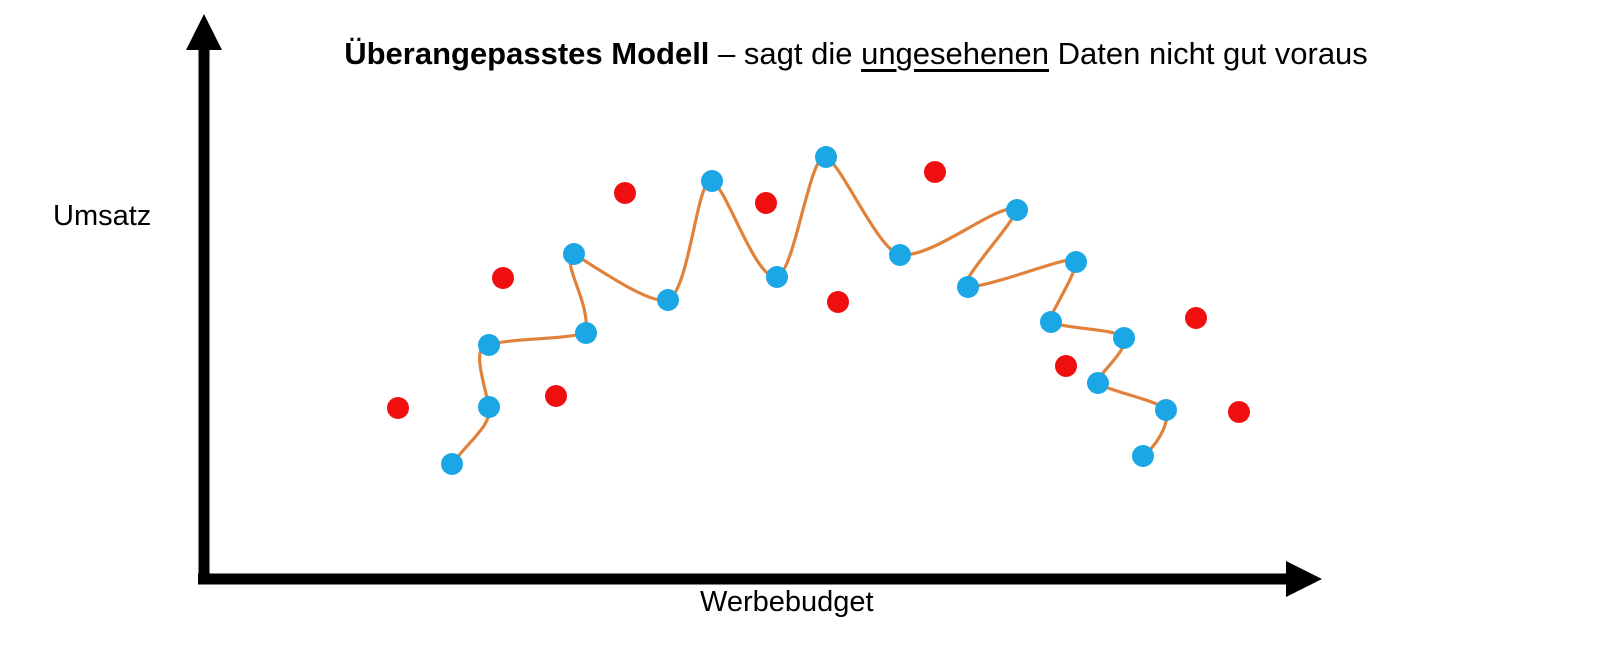 This screenshot has width=1616, height=656. I want to click on title-dash: – sagt die, so click(785, 53).